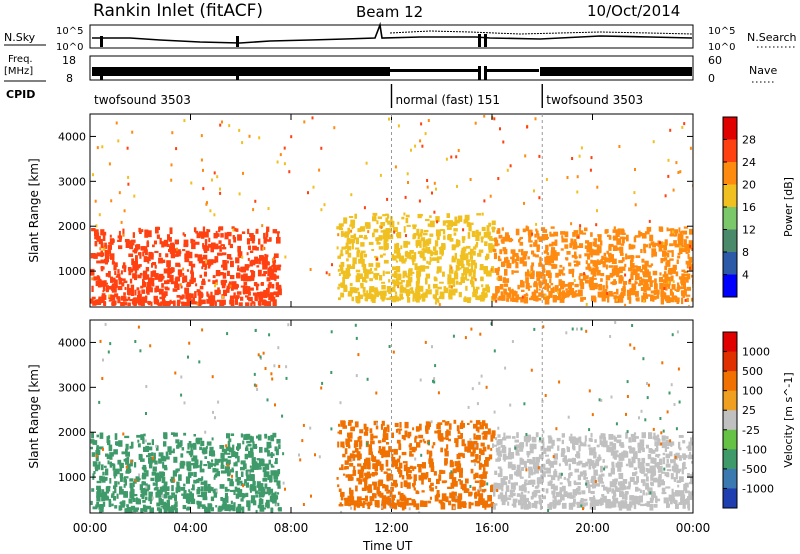  What do you see at coordinates (749, 410) in the screenshot?
I see `colorbar-tick-label: 25` at bounding box center [749, 410].